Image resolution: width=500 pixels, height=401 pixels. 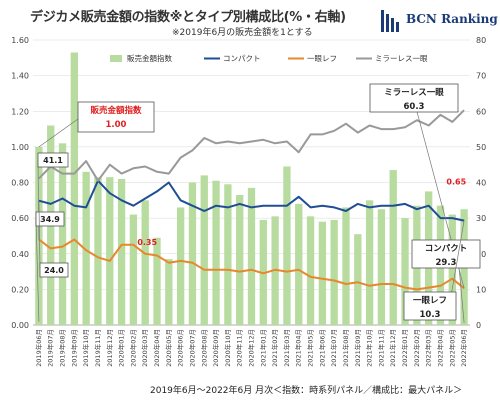 What do you see at coordinates (121, 348) in the screenshot?
I see `x-tick-label: 2020年01月` at bounding box center [121, 348].